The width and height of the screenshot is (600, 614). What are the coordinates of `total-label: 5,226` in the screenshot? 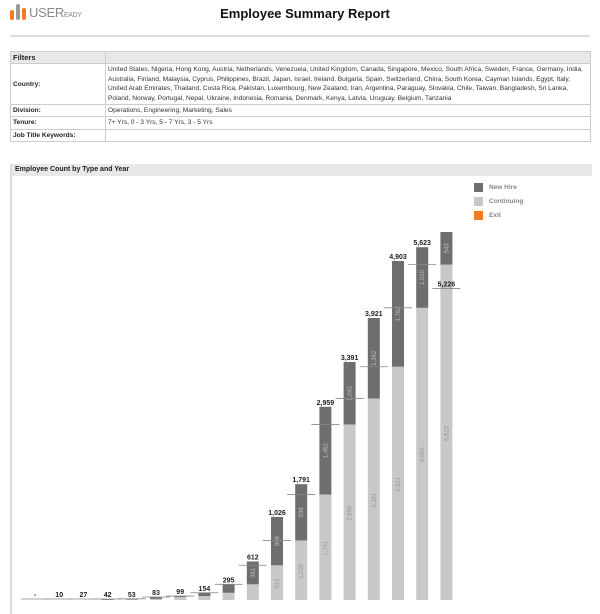 It's located at (447, 284).